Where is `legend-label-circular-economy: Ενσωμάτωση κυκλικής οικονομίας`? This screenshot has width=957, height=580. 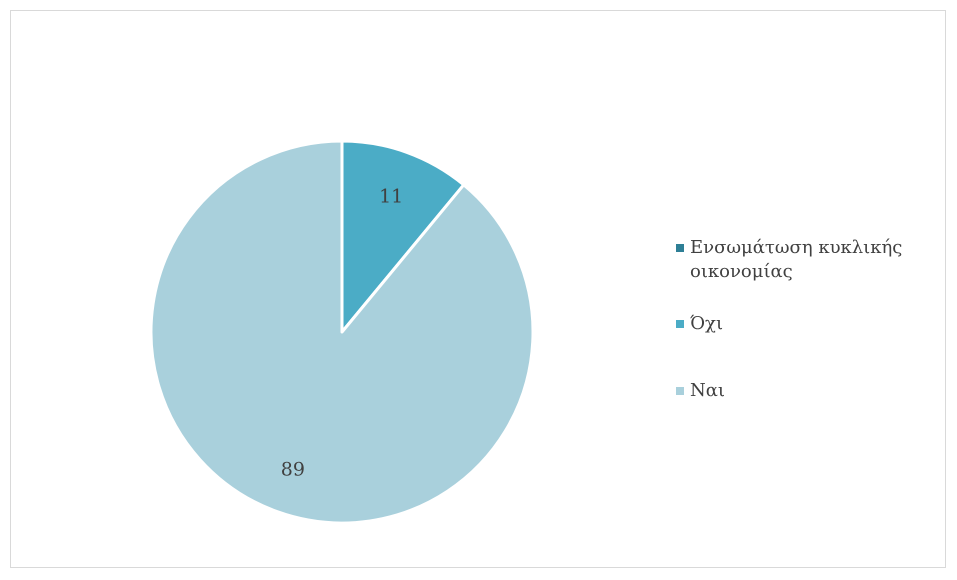 legend-label-circular-economy: Ενσωμάτωση κυκλικής οικονομίας is located at coordinates (796, 259).